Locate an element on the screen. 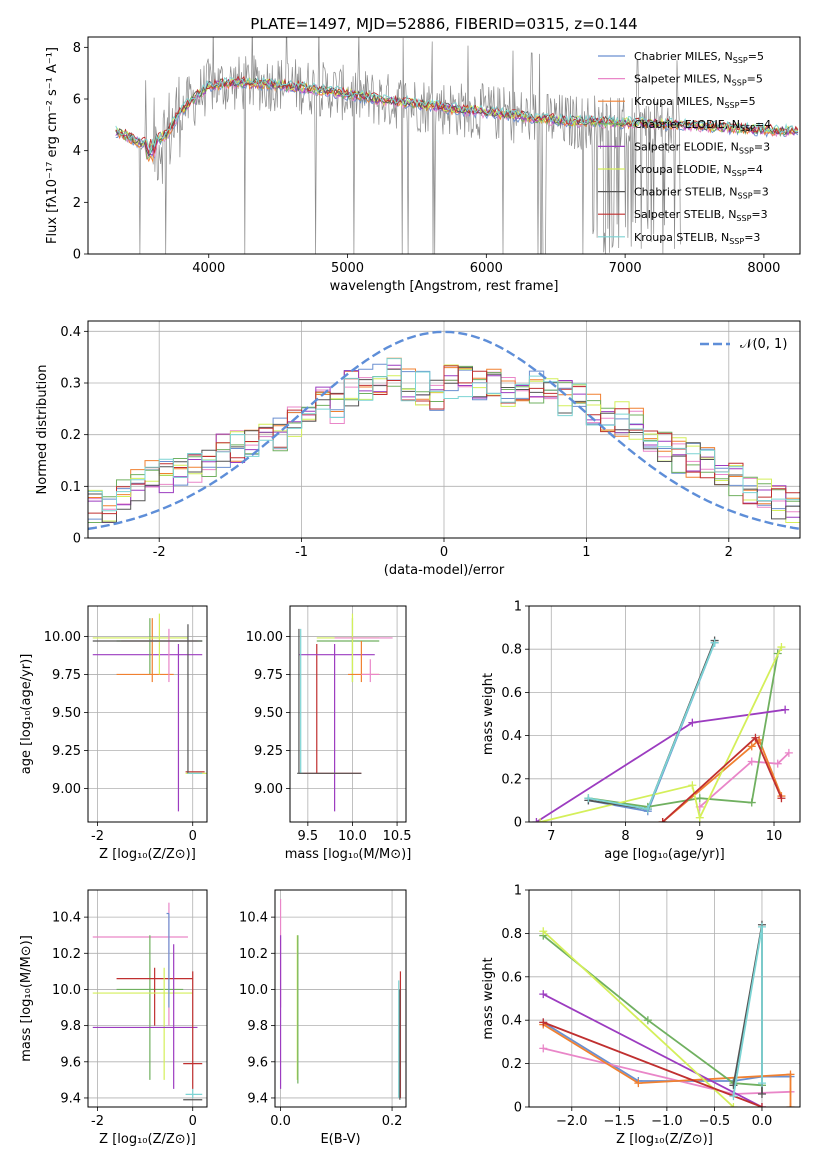  y-tick-label: 10.2 is located at coordinates (253, 954).